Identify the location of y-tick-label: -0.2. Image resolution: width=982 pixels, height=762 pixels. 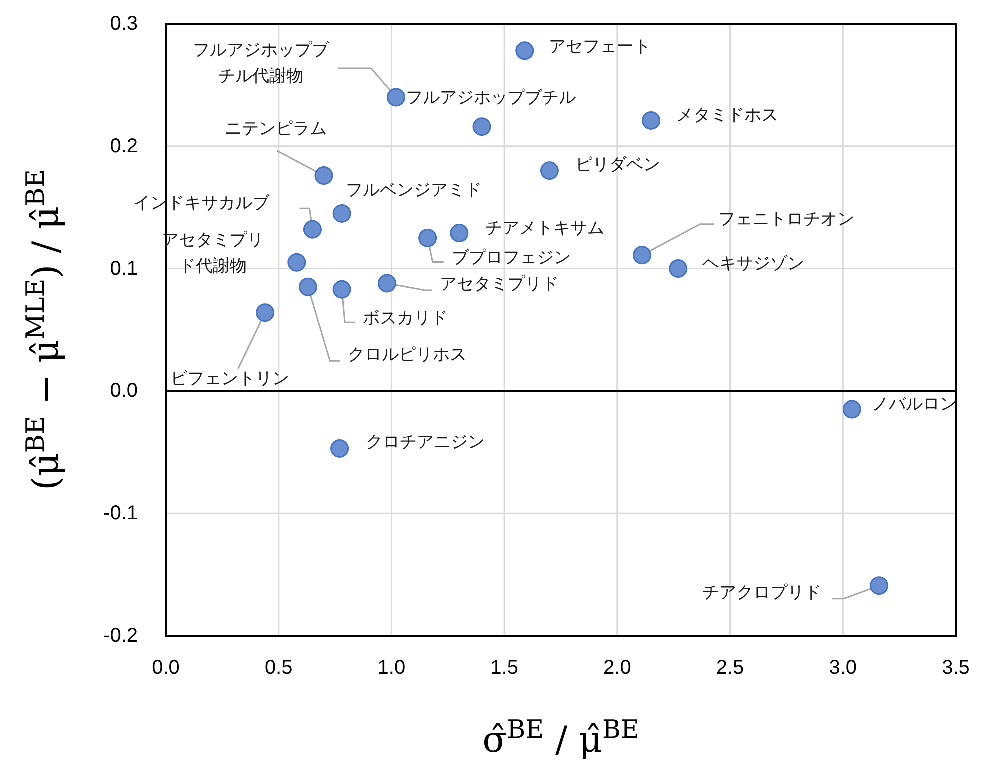
(121, 636).